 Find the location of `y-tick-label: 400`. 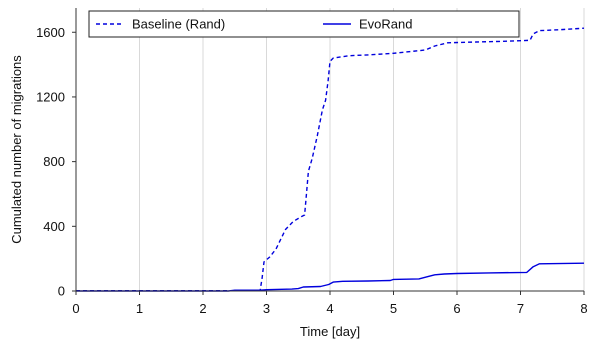

y-tick-label: 400 is located at coordinates (54, 226).